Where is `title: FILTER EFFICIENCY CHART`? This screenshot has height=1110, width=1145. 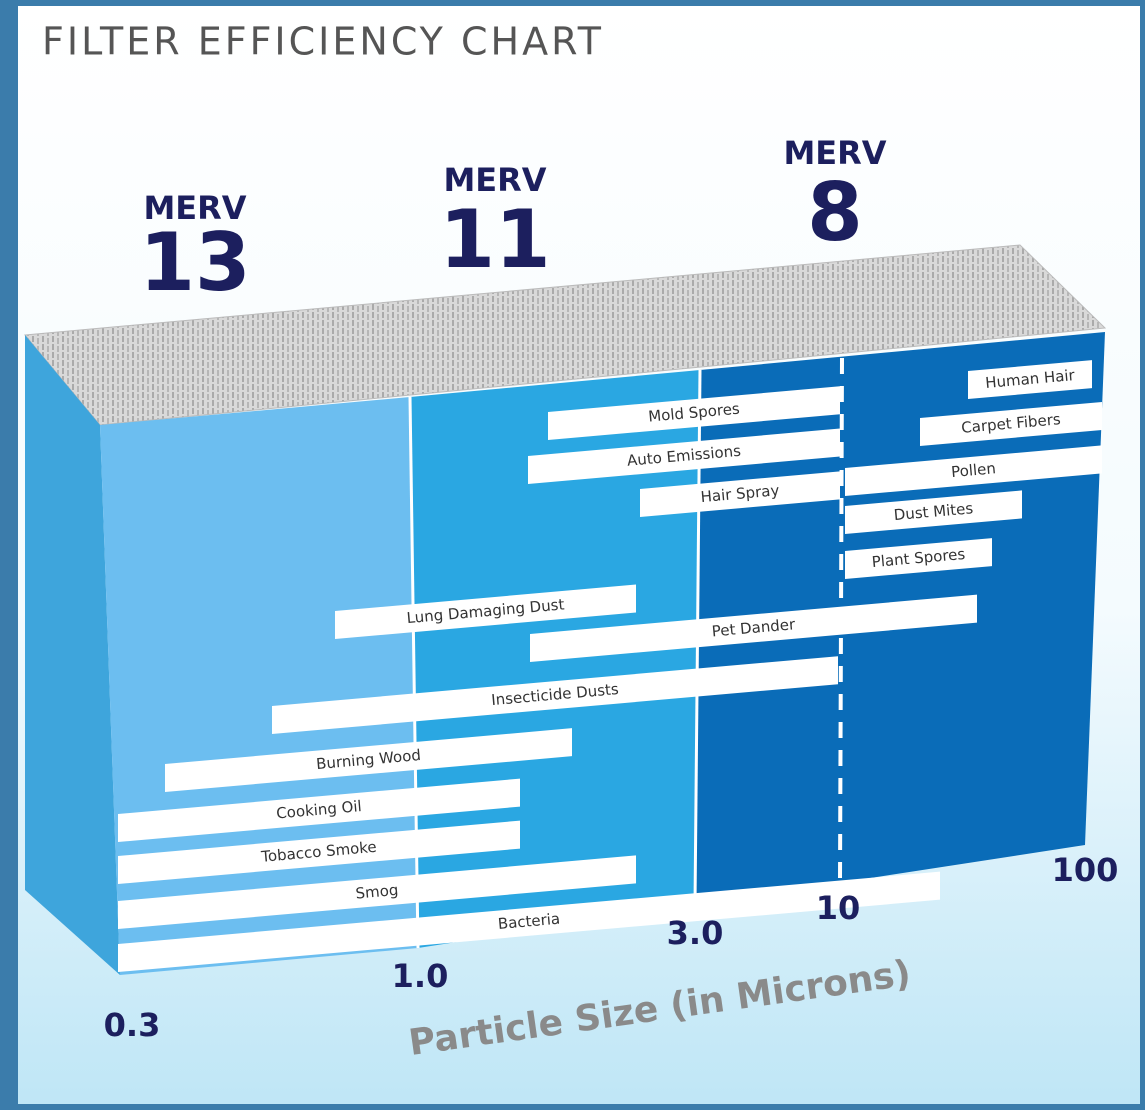
title: FILTER EFFICIENCY CHART is located at coordinates (323, 42).